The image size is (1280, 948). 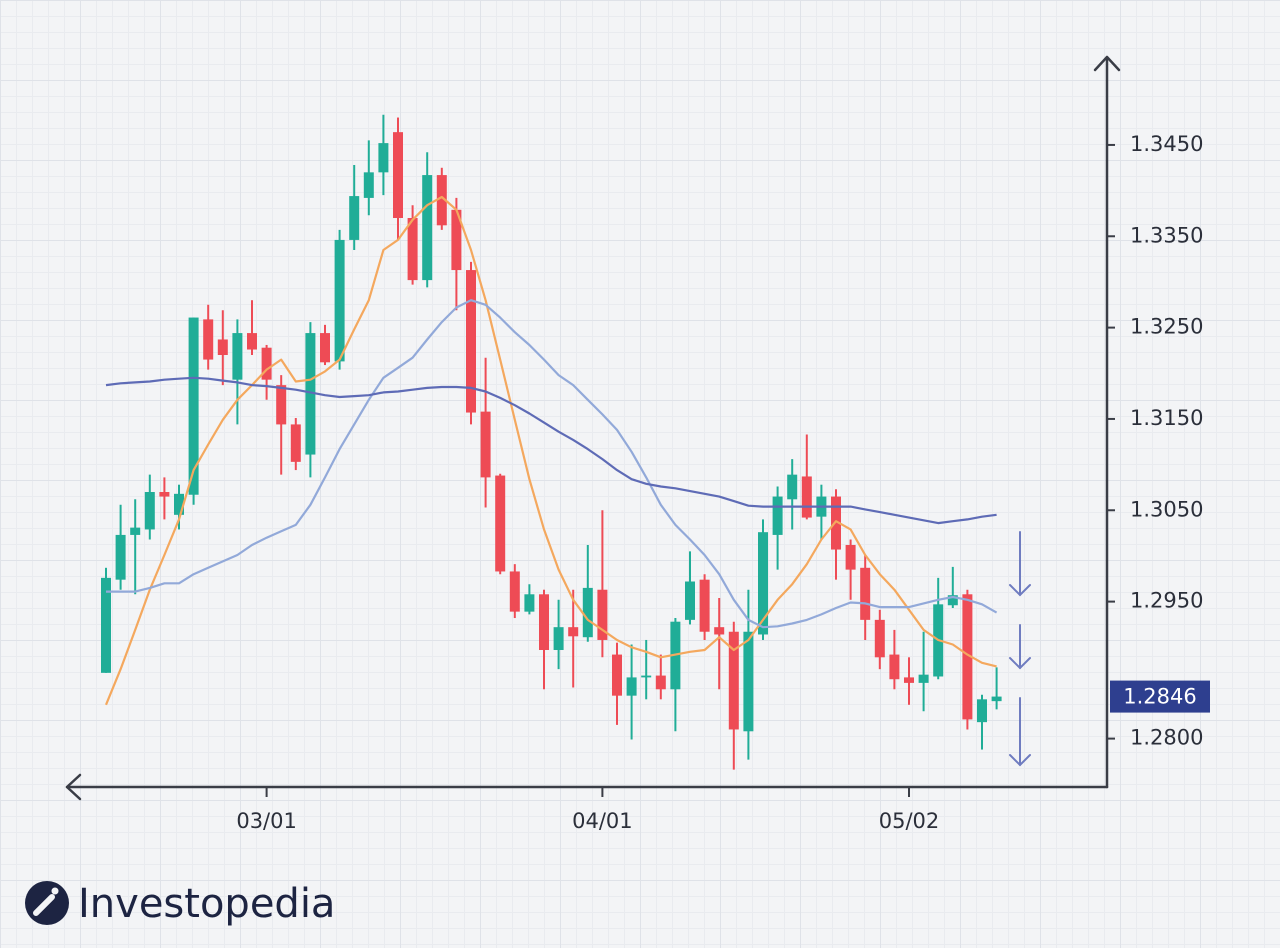 I want to click on logo: Investopedia, so click(x=180, y=904).